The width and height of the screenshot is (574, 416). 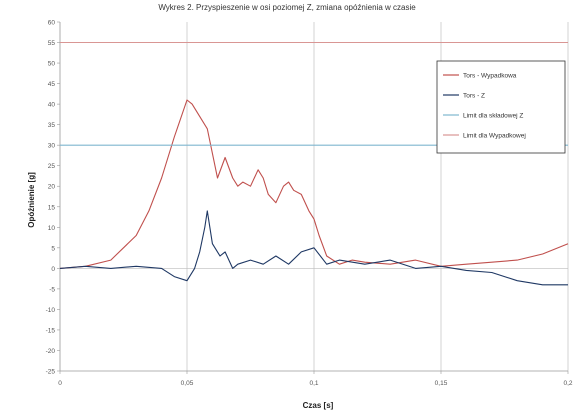 I want to click on y-tick-label: 40, so click(x=52, y=105).